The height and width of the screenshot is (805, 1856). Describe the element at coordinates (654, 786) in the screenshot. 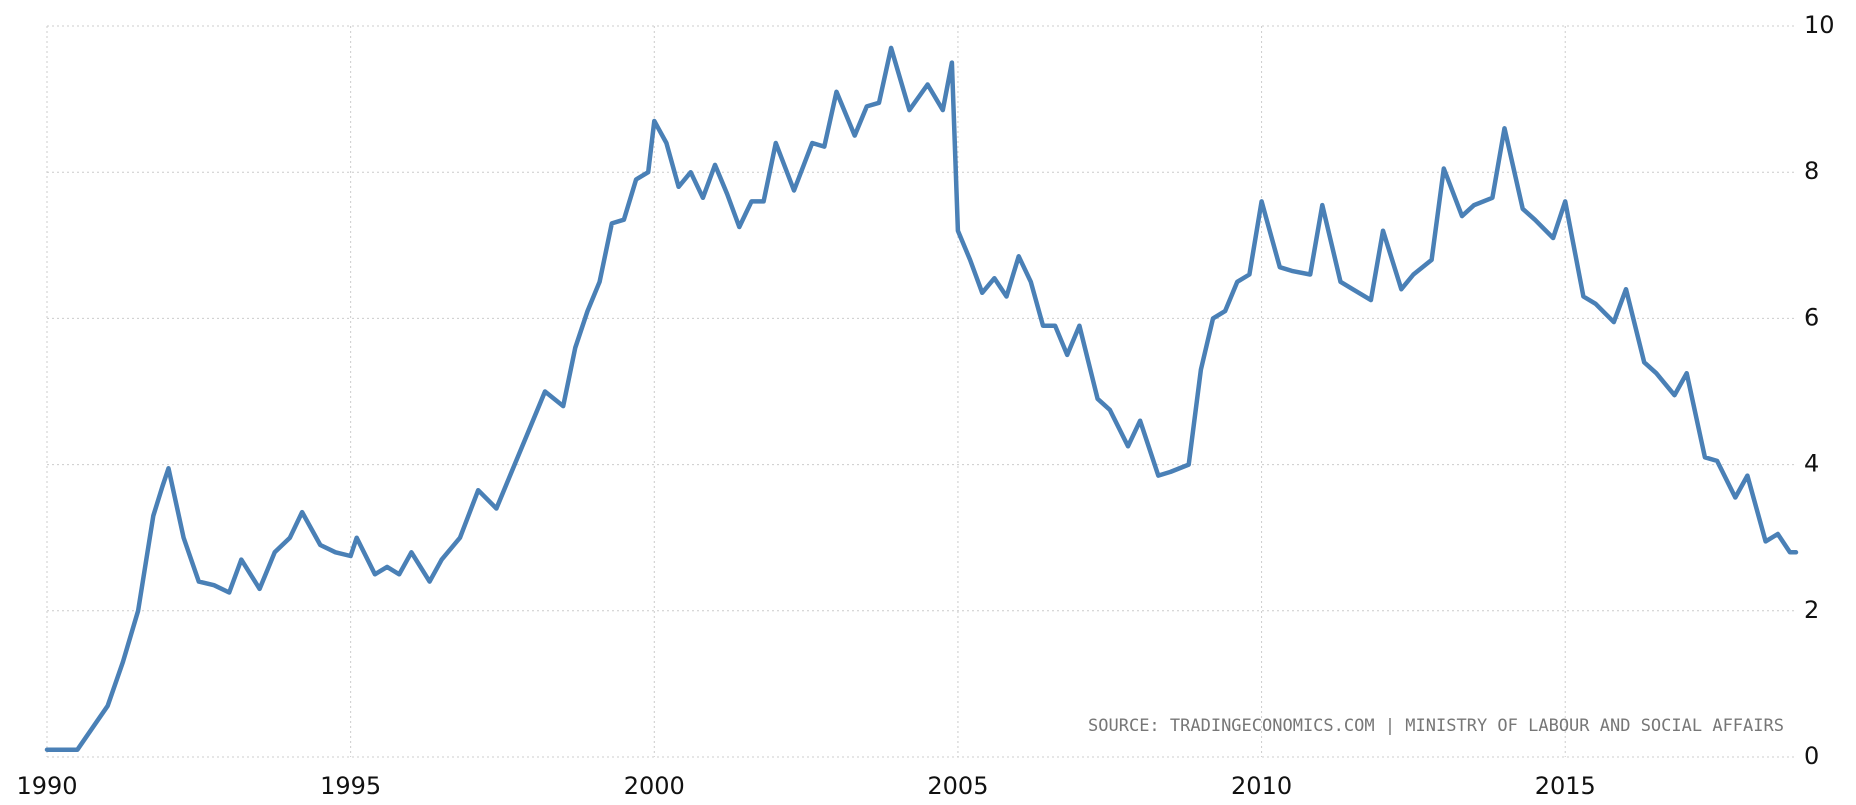

I see `x-tick-label: 2000` at that location.